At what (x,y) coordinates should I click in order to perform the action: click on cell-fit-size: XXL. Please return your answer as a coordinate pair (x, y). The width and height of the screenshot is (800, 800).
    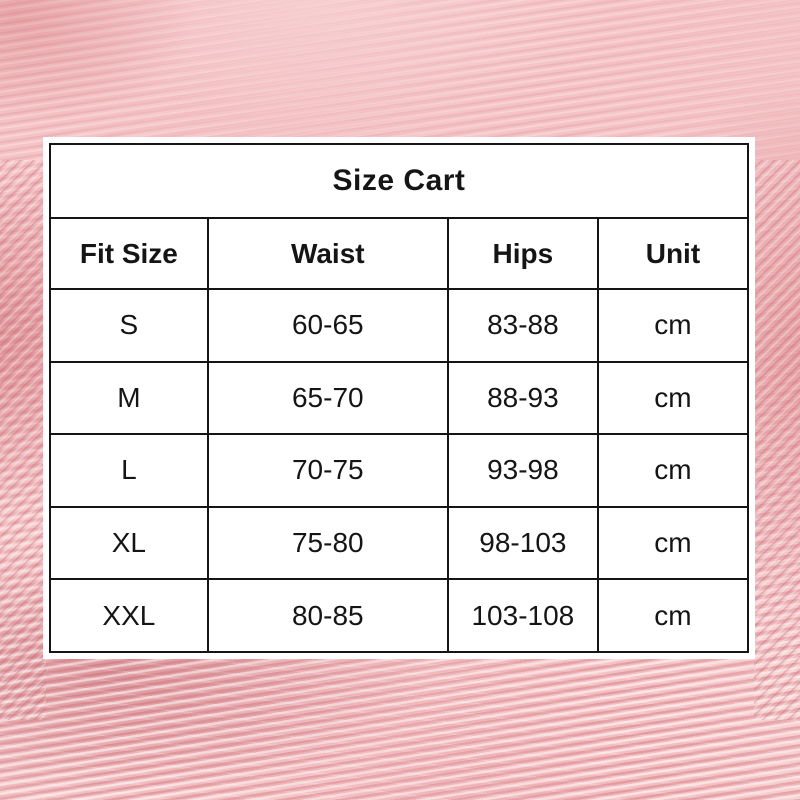
    Looking at the image, I should click on (129, 615).